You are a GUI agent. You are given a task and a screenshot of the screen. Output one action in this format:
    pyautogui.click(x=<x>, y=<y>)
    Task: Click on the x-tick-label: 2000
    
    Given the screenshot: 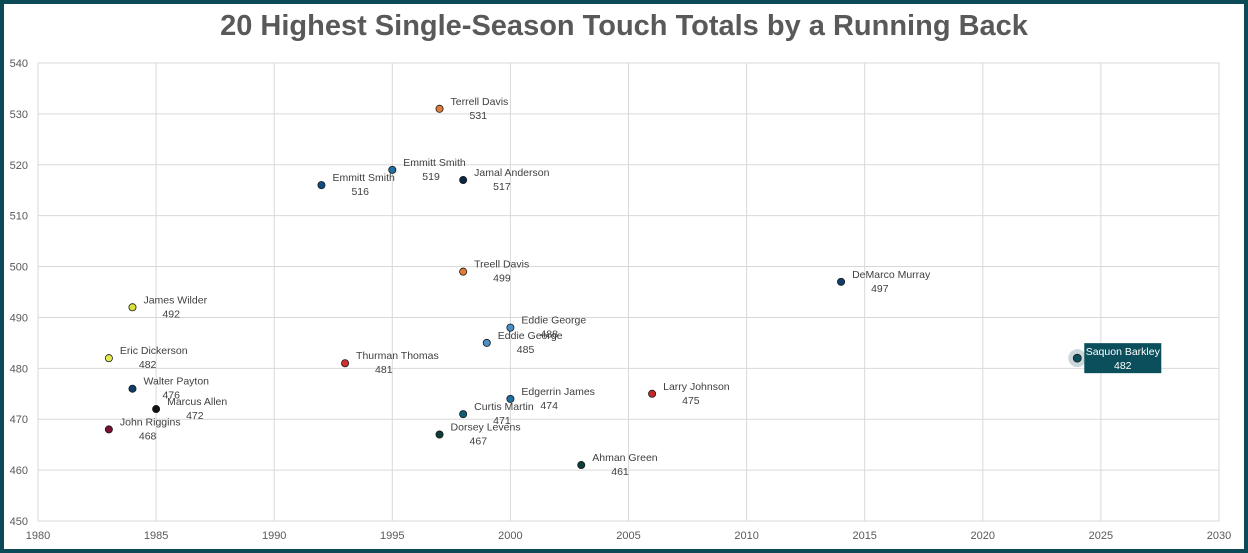 What is the action you would take?
    pyautogui.click(x=510, y=536)
    